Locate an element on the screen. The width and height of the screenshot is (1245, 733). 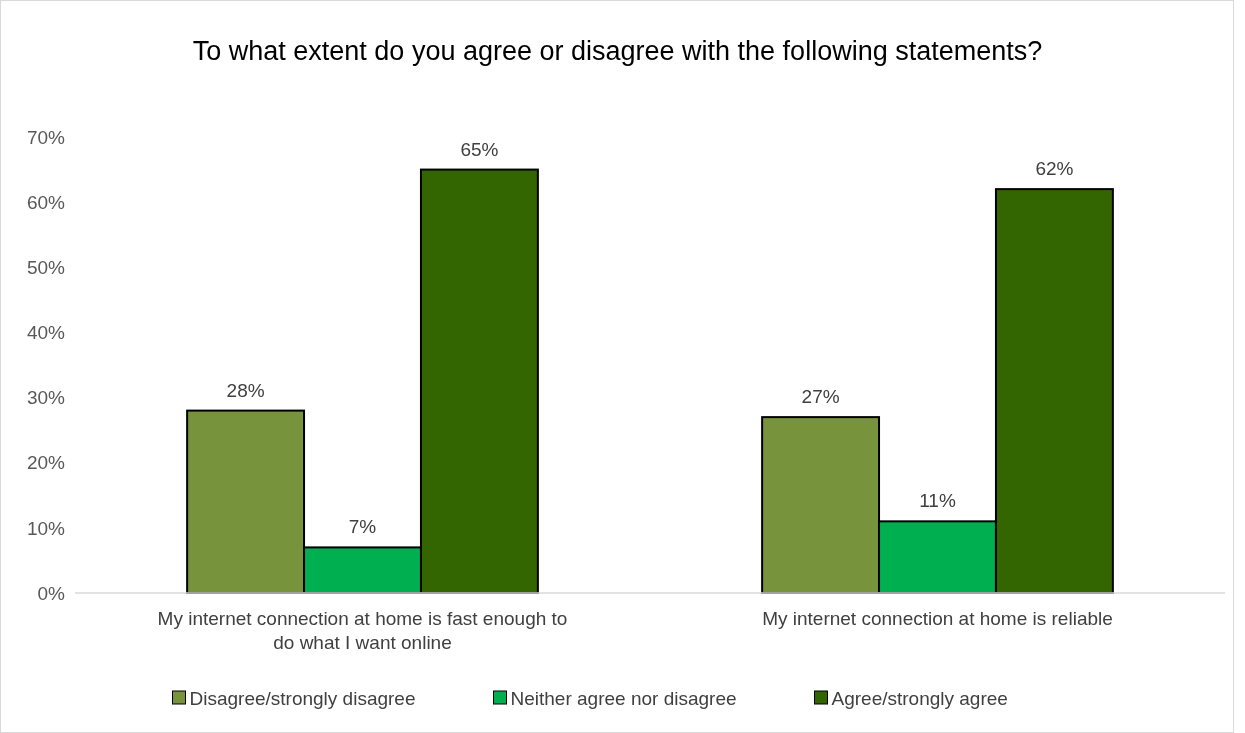
y-tick-label: 0% is located at coordinates (51, 593).